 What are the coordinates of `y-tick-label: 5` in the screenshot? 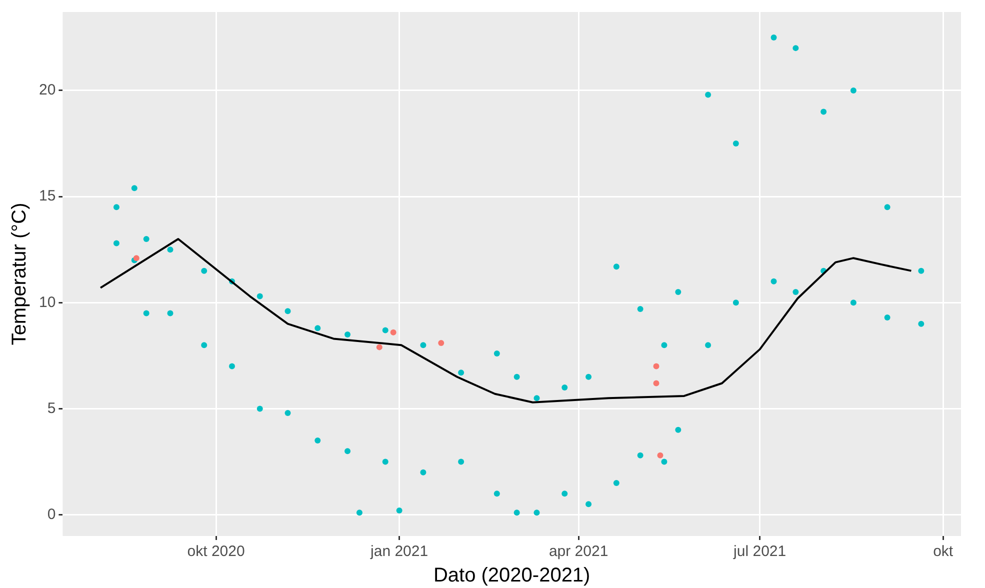 It's located at (51, 408).